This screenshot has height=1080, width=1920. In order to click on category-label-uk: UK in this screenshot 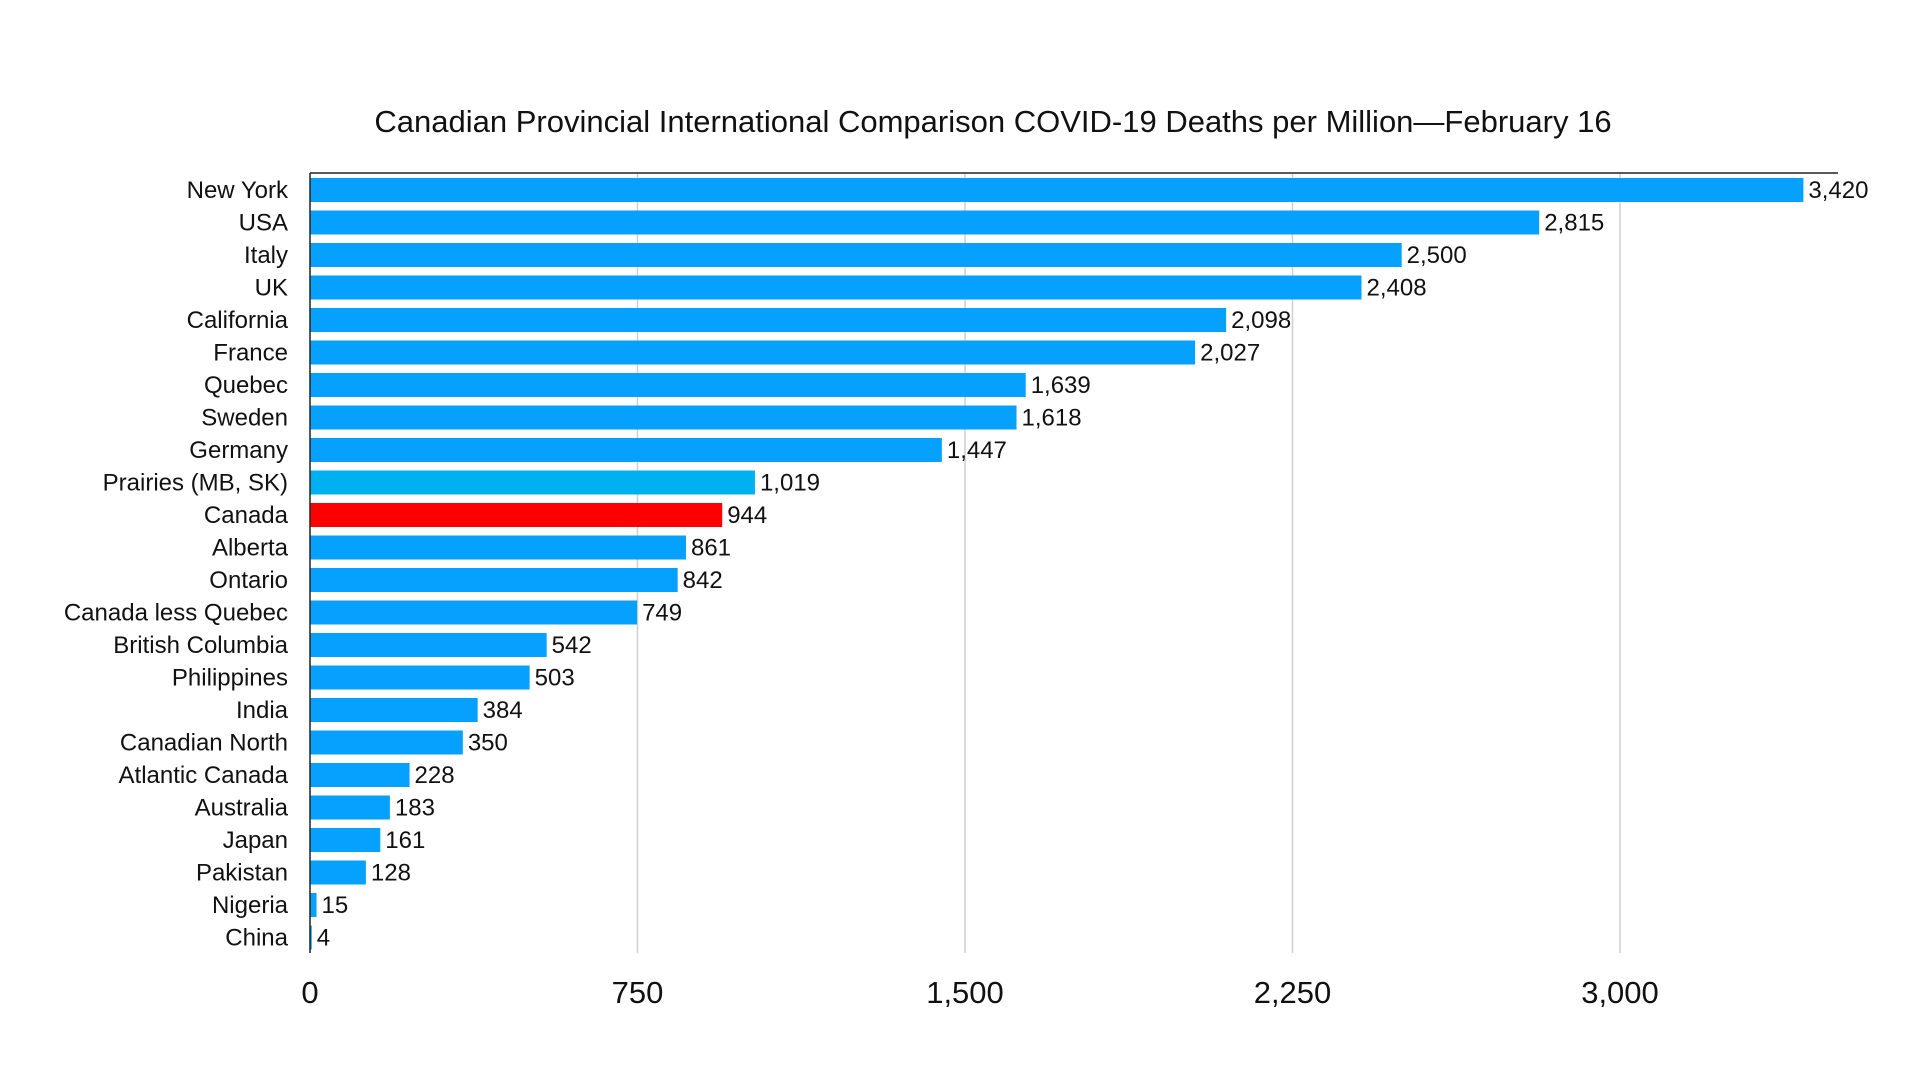, I will do `click(271, 288)`.